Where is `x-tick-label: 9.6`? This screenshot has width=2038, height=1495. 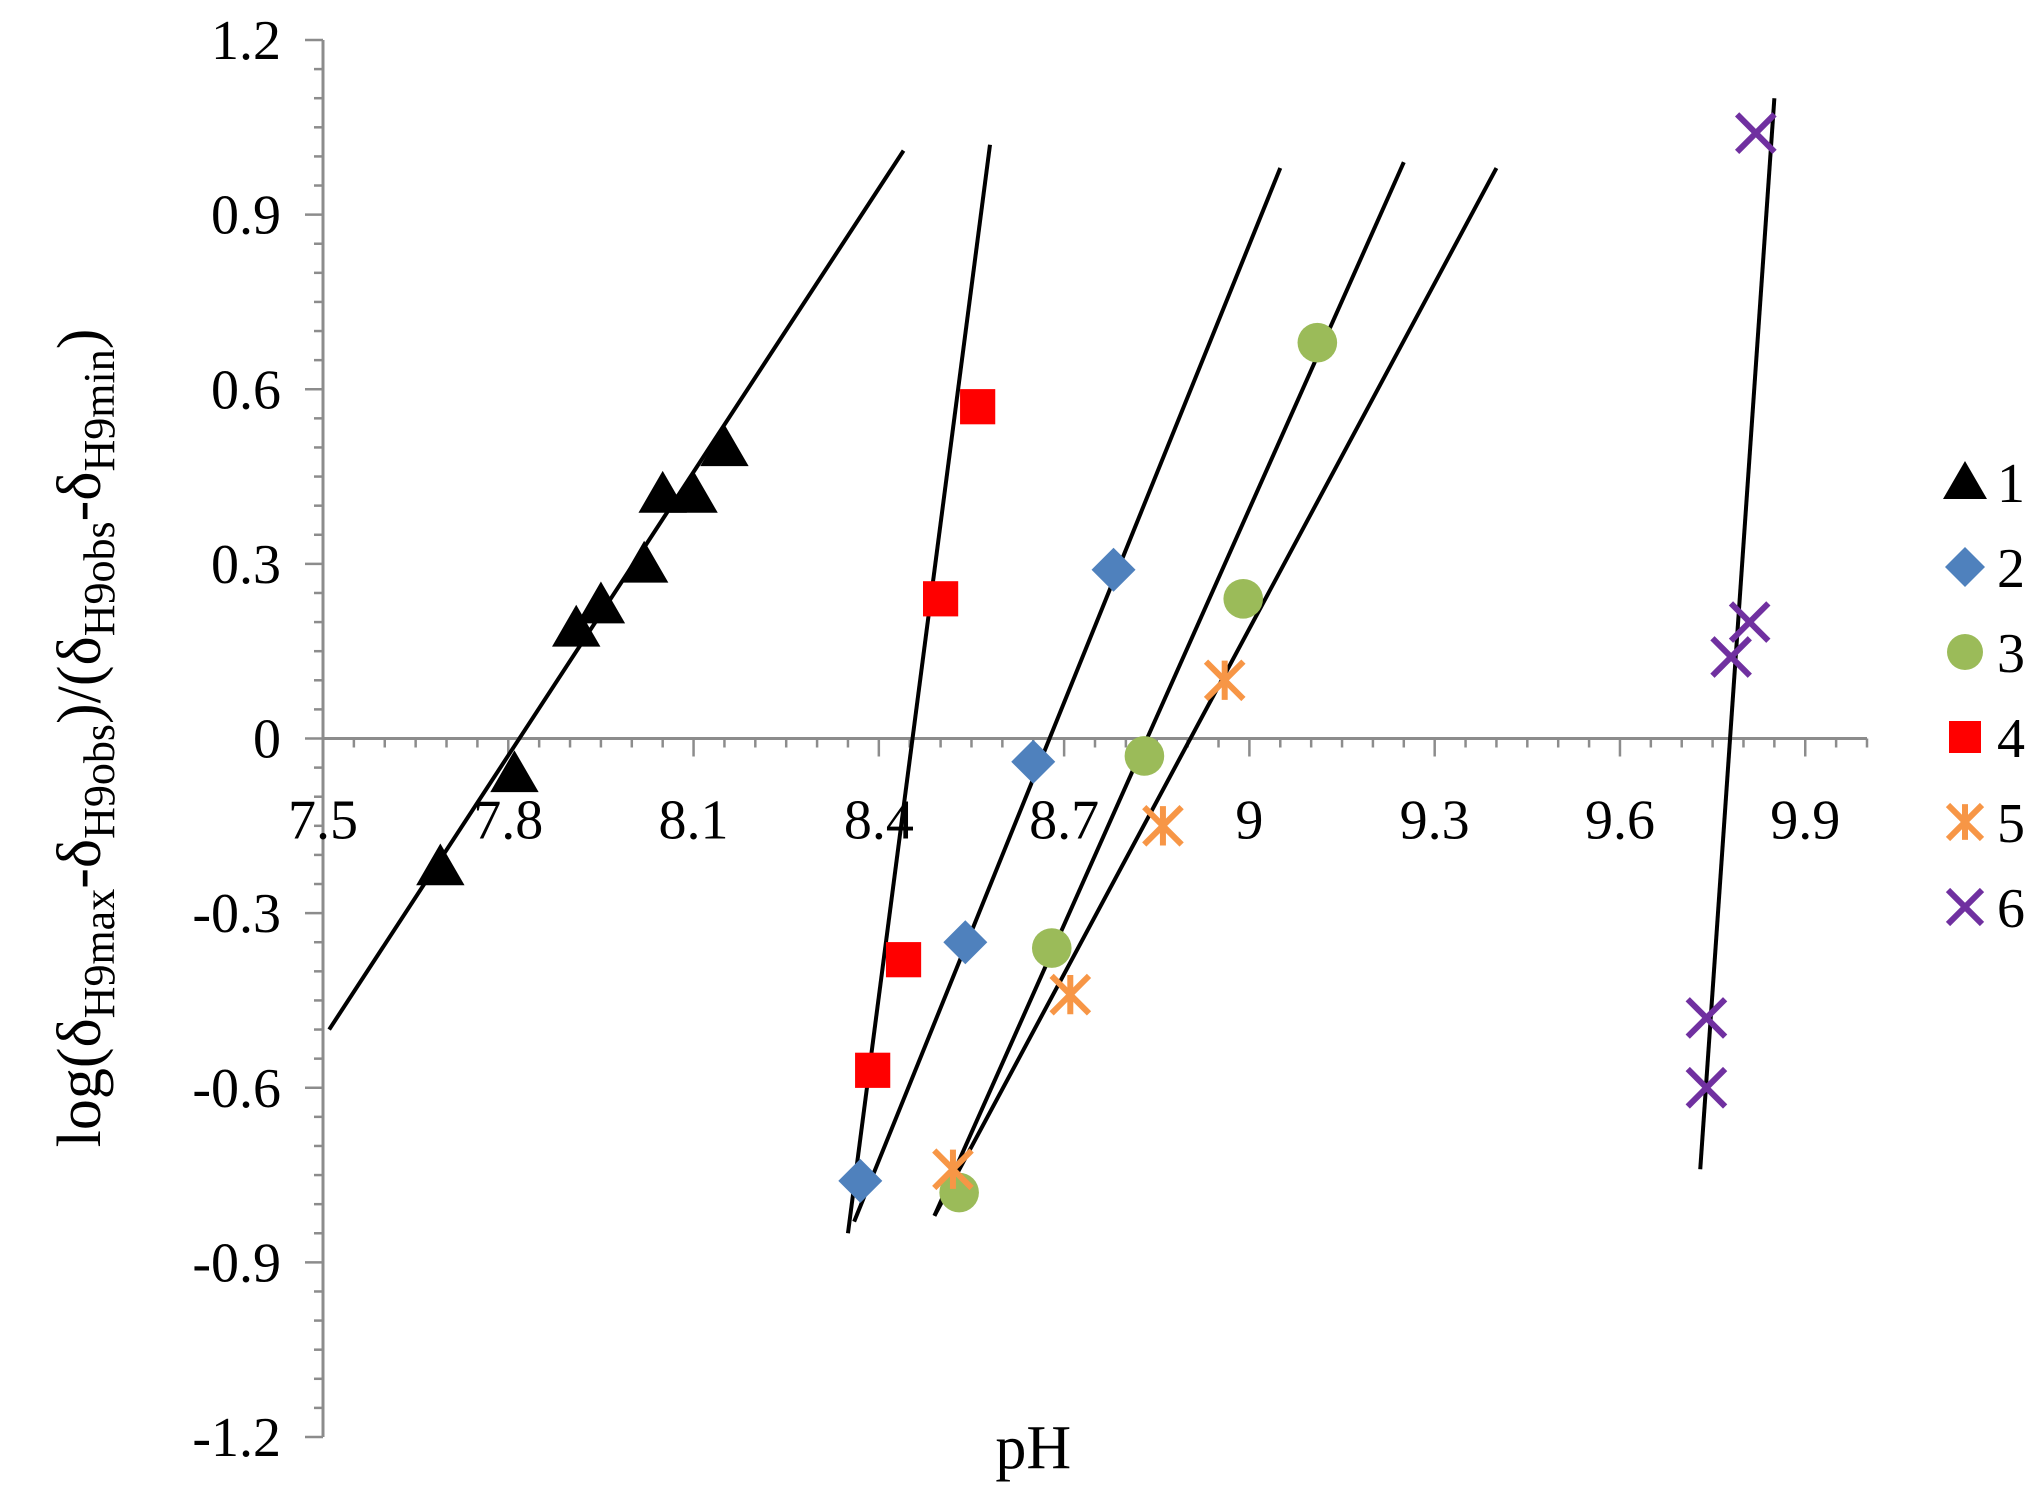
x-tick-label: 9.6 is located at coordinates (1620, 821).